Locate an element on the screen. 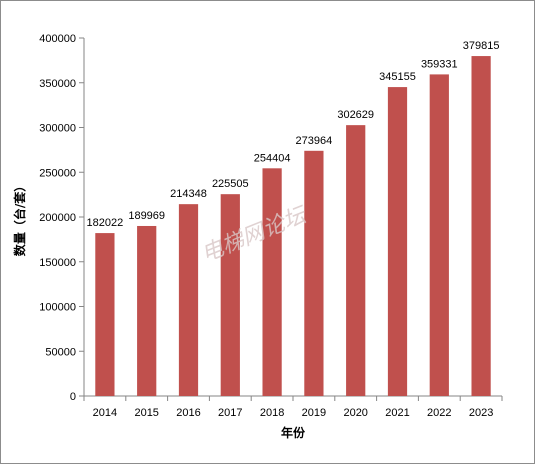 This screenshot has height=464, width=535. y-tick-label: 350000 is located at coordinates (57, 84).